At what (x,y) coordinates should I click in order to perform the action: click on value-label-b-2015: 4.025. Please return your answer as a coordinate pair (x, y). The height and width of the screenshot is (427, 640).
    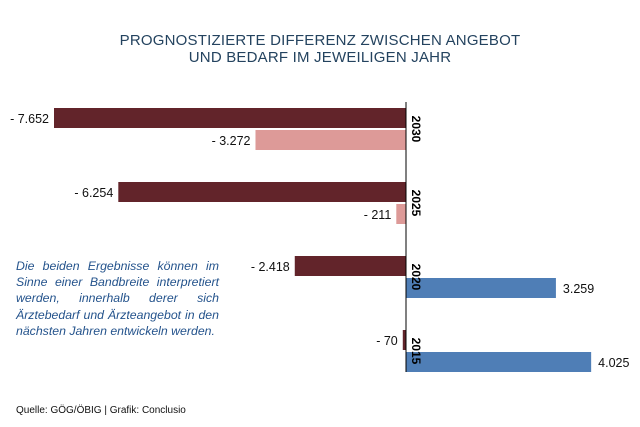
    Looking at the image, I should click on (613, 363).